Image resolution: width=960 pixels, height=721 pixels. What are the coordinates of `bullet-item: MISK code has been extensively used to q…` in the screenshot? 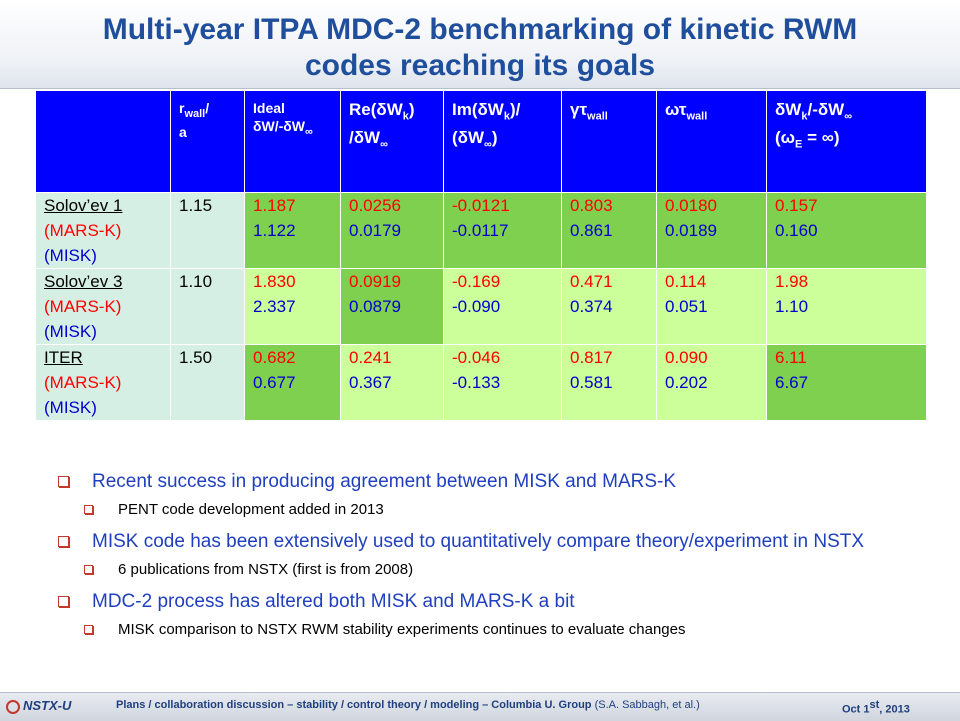 It's located at (501, 542).